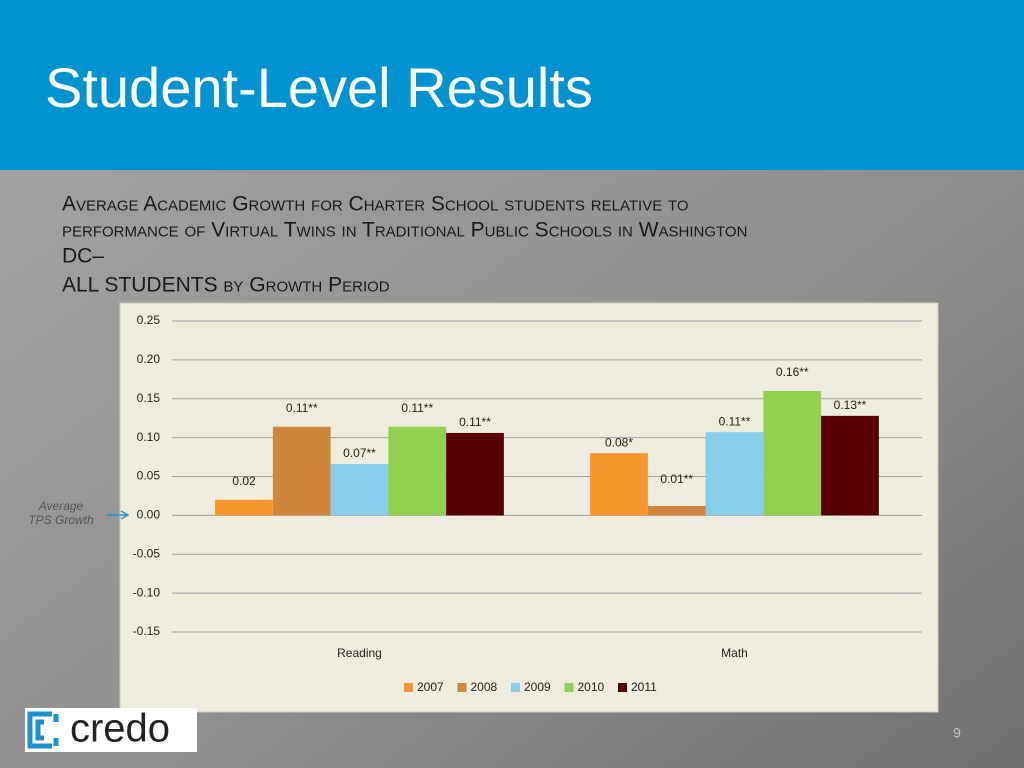 The width and height of the screenshot is (1024, 768). What do you see at coordinates (147, 631) in the screenshot?
I see `y-tick-label: -0.15` at bounding box center [147, 631].